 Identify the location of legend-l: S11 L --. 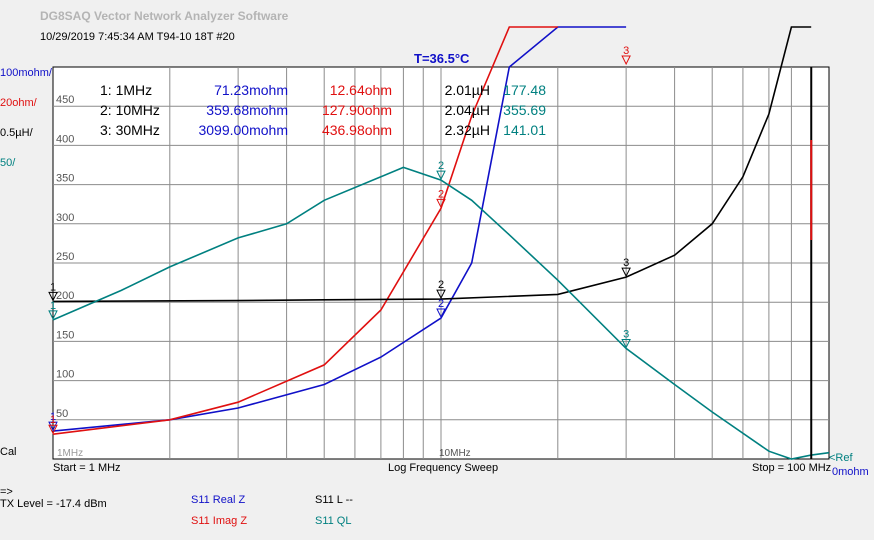
(334, 500).